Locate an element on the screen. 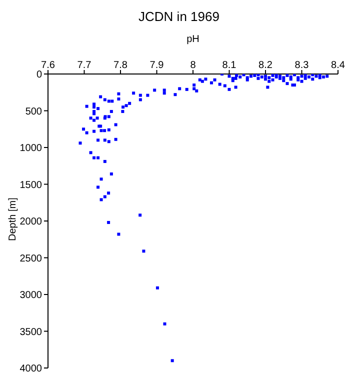  y-tick-label: 3500 is located at coordinates (31, 332).